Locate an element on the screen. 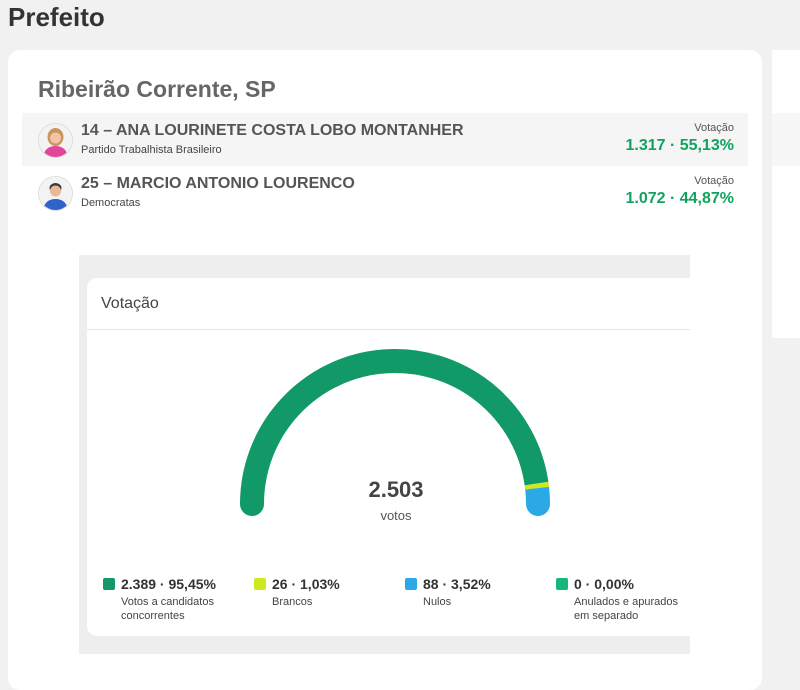 This screenshot has width=800, height=690. divider is located at coordinates (388, 329).